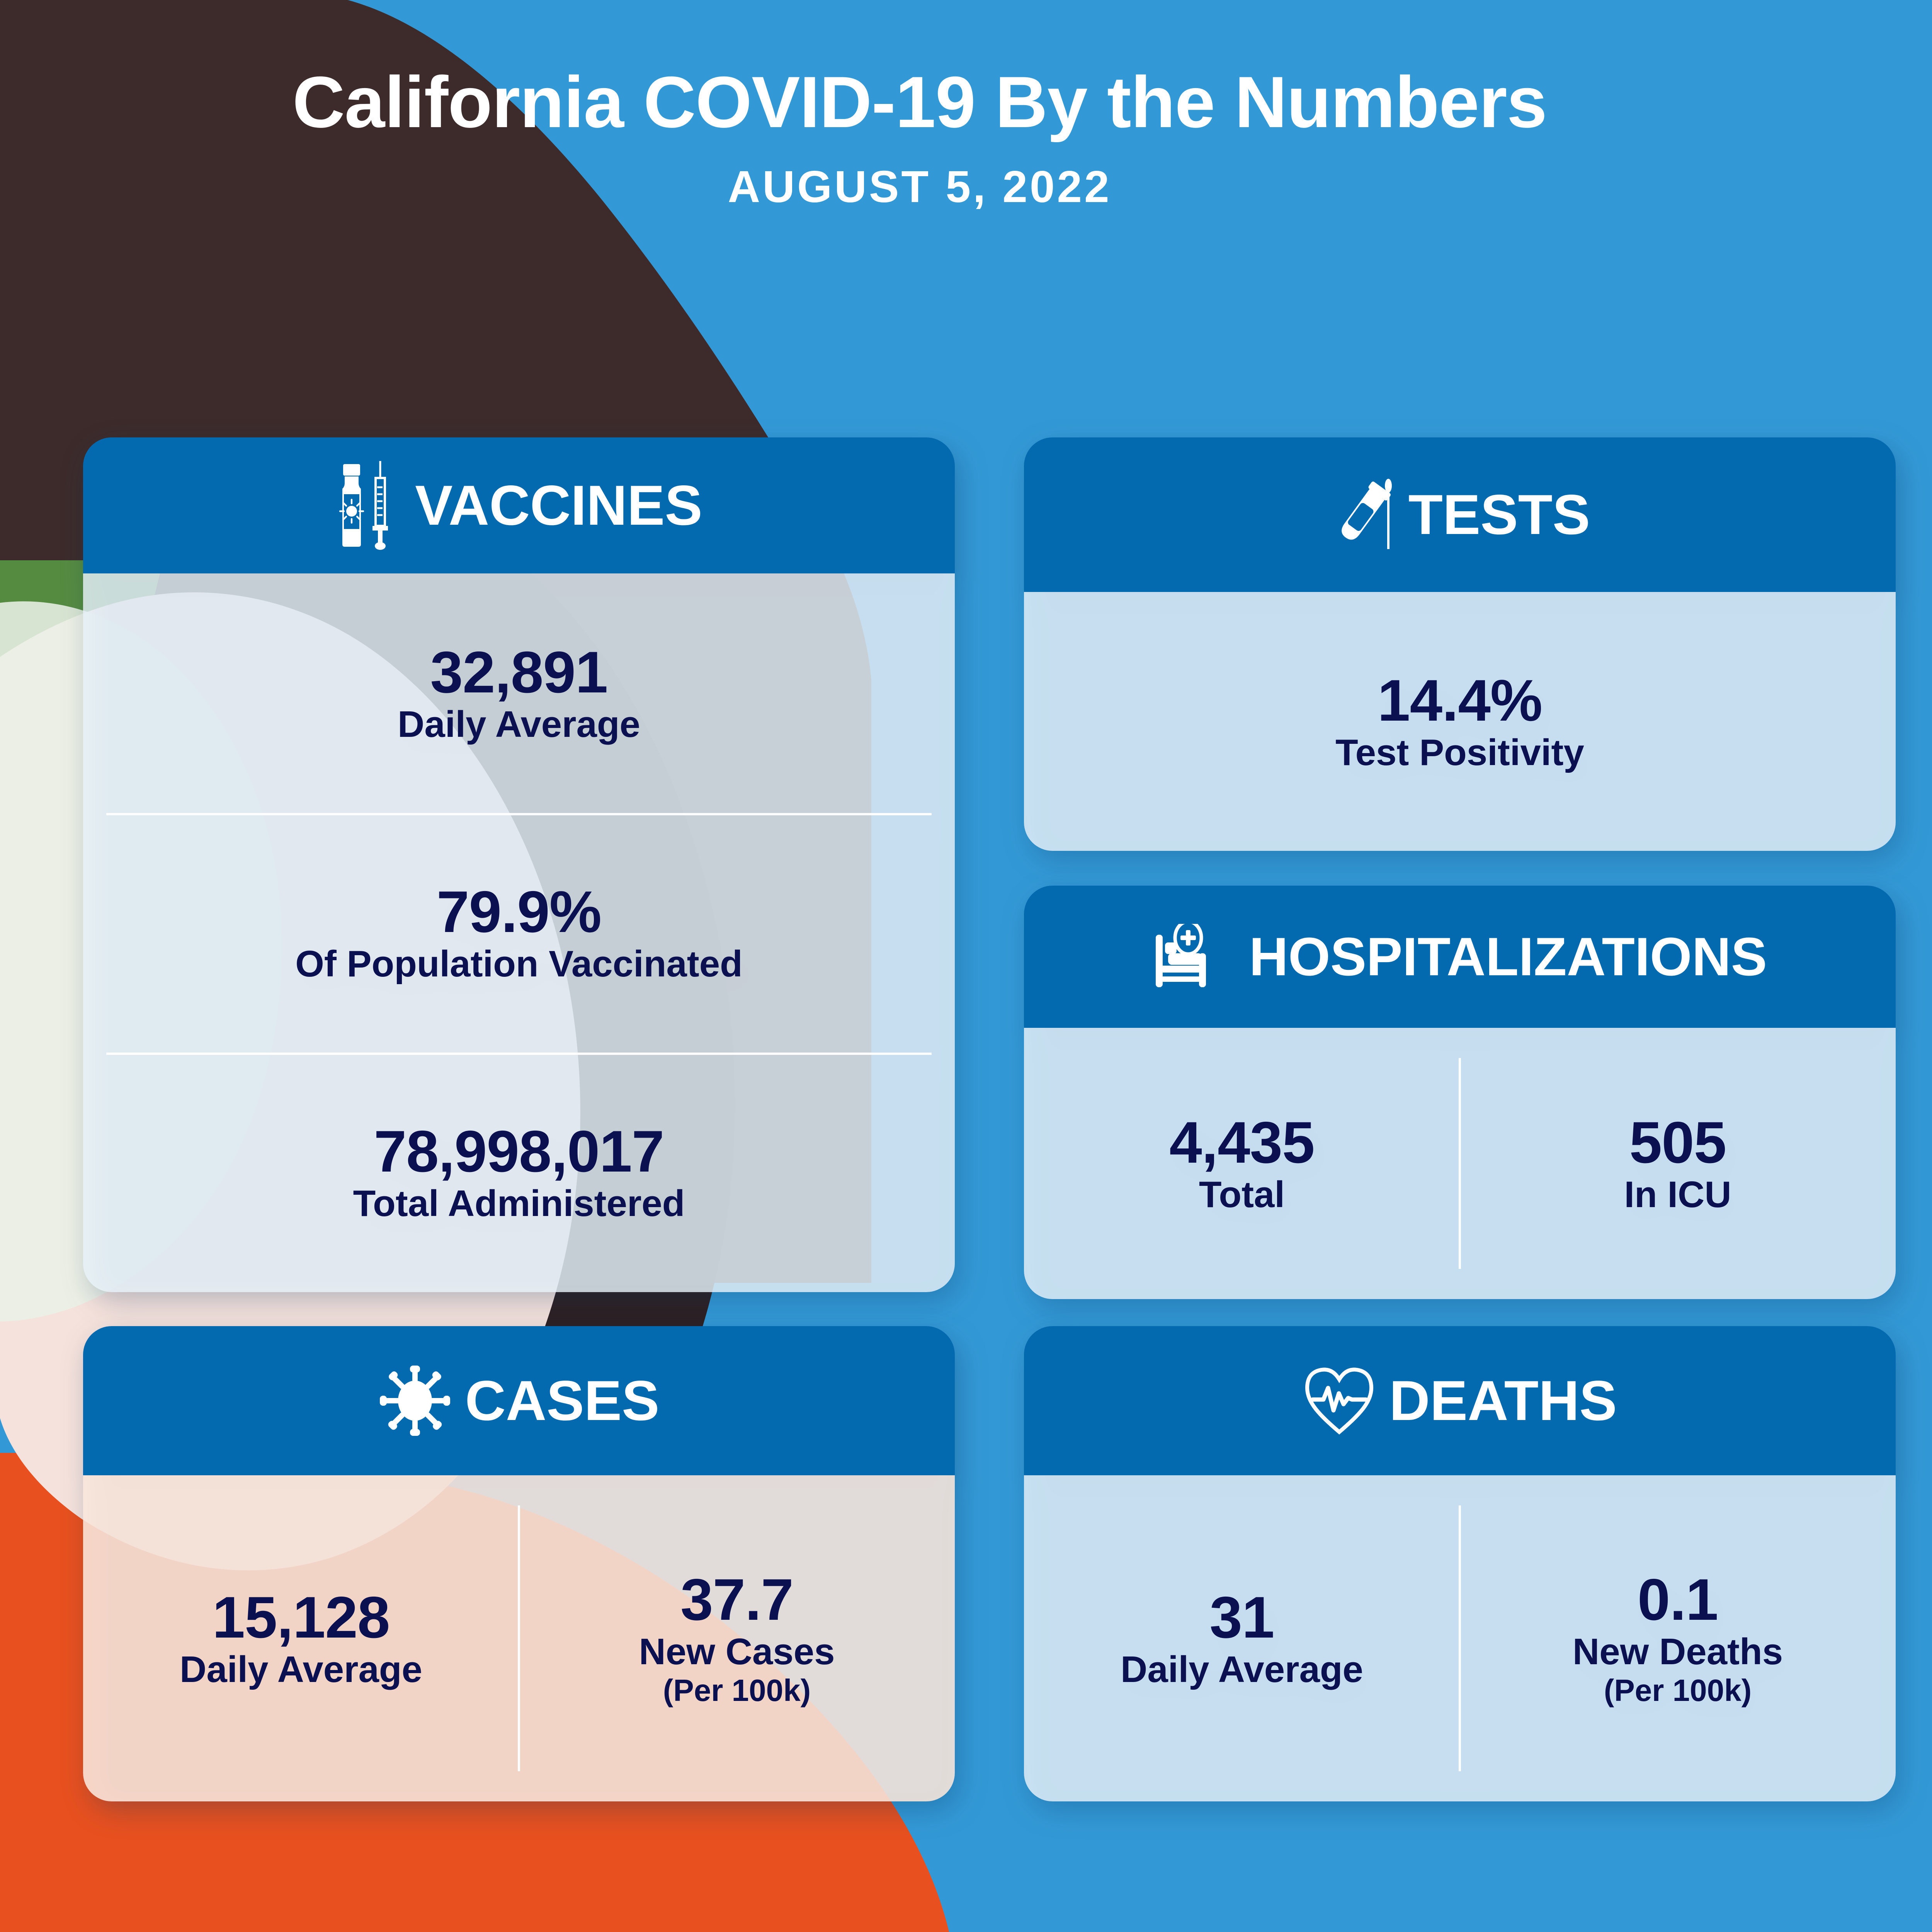 The image size is (1932, 1932). I want to click on stat-value: 505, so click(1678, 1142).